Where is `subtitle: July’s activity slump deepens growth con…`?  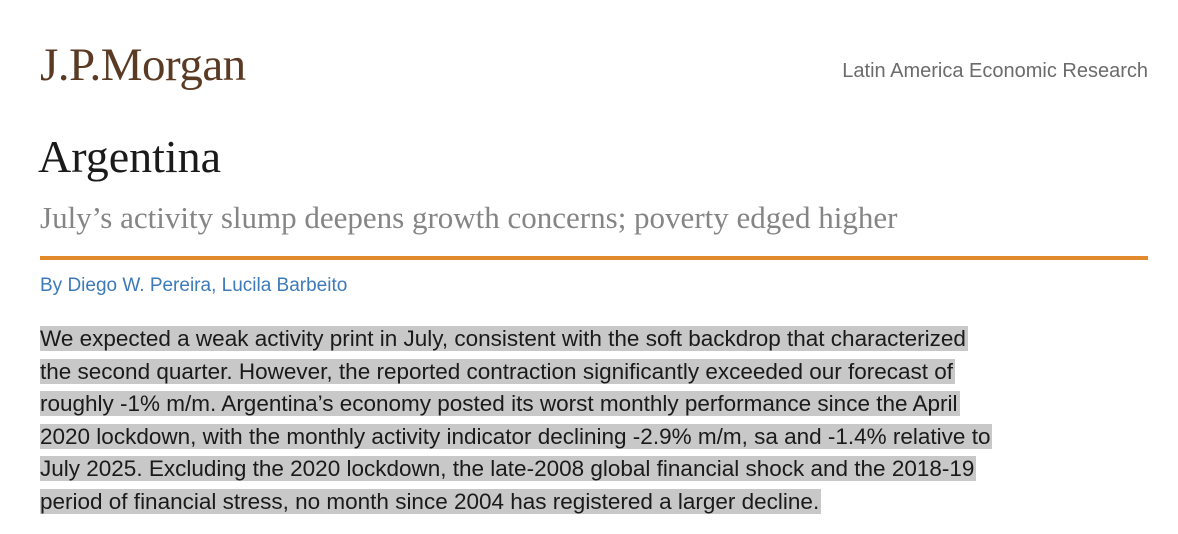
subtitle: July’s activity slump deepens growth con… is located at coordinates (469, 217).